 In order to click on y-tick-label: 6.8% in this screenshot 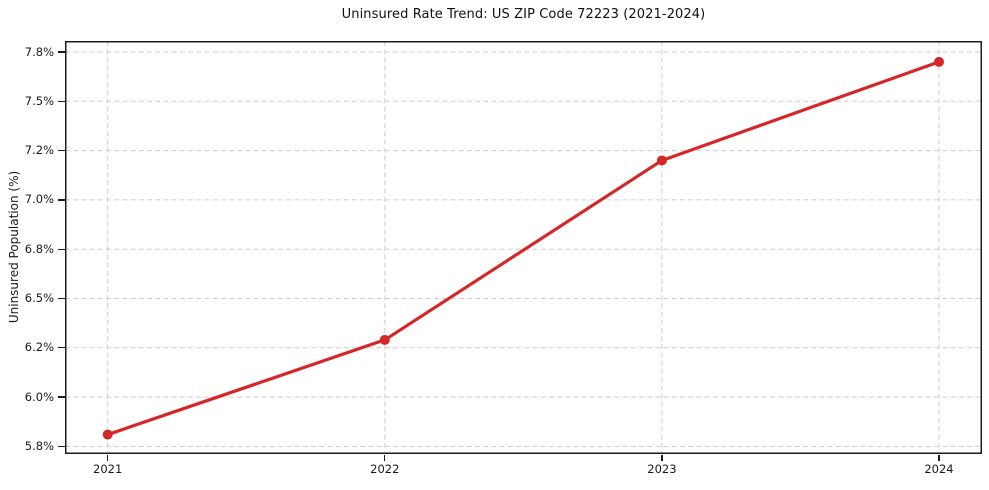, I will do `click(39, 248)`.